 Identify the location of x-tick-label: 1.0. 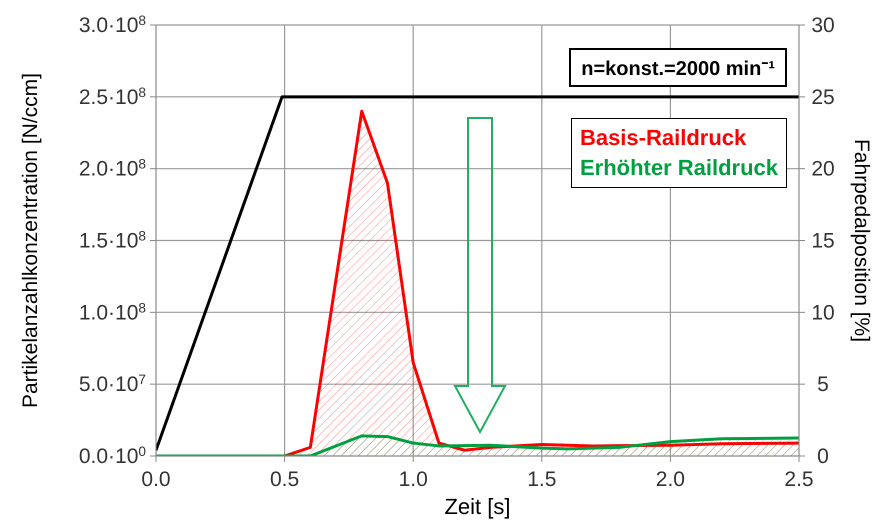
(413, 479).